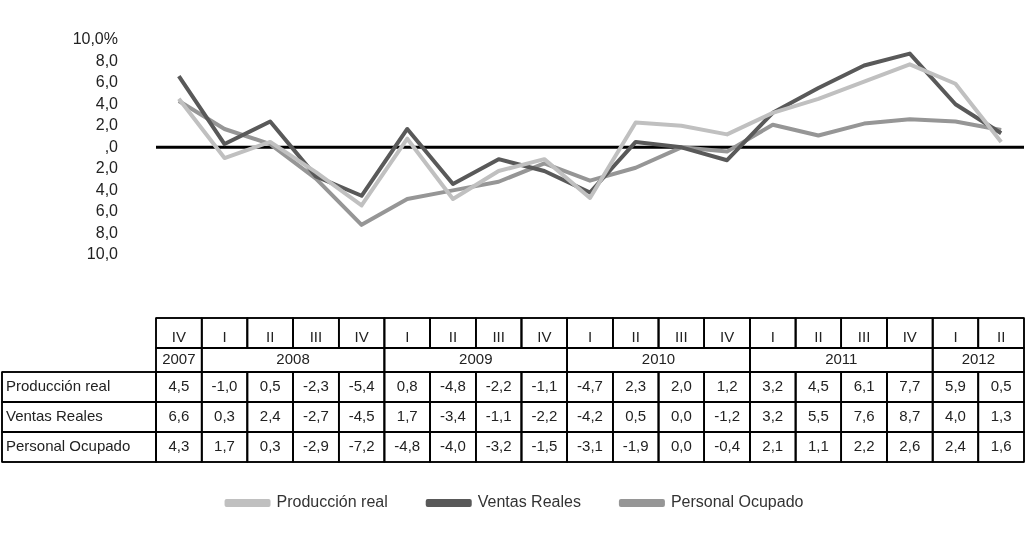 Image resolution: width=1026 pixels, height=541 pixels. What do you see at coordinates (818, 446) in the screenshot?
I see `data-label: 1,1` at bounding box center [818, 446].